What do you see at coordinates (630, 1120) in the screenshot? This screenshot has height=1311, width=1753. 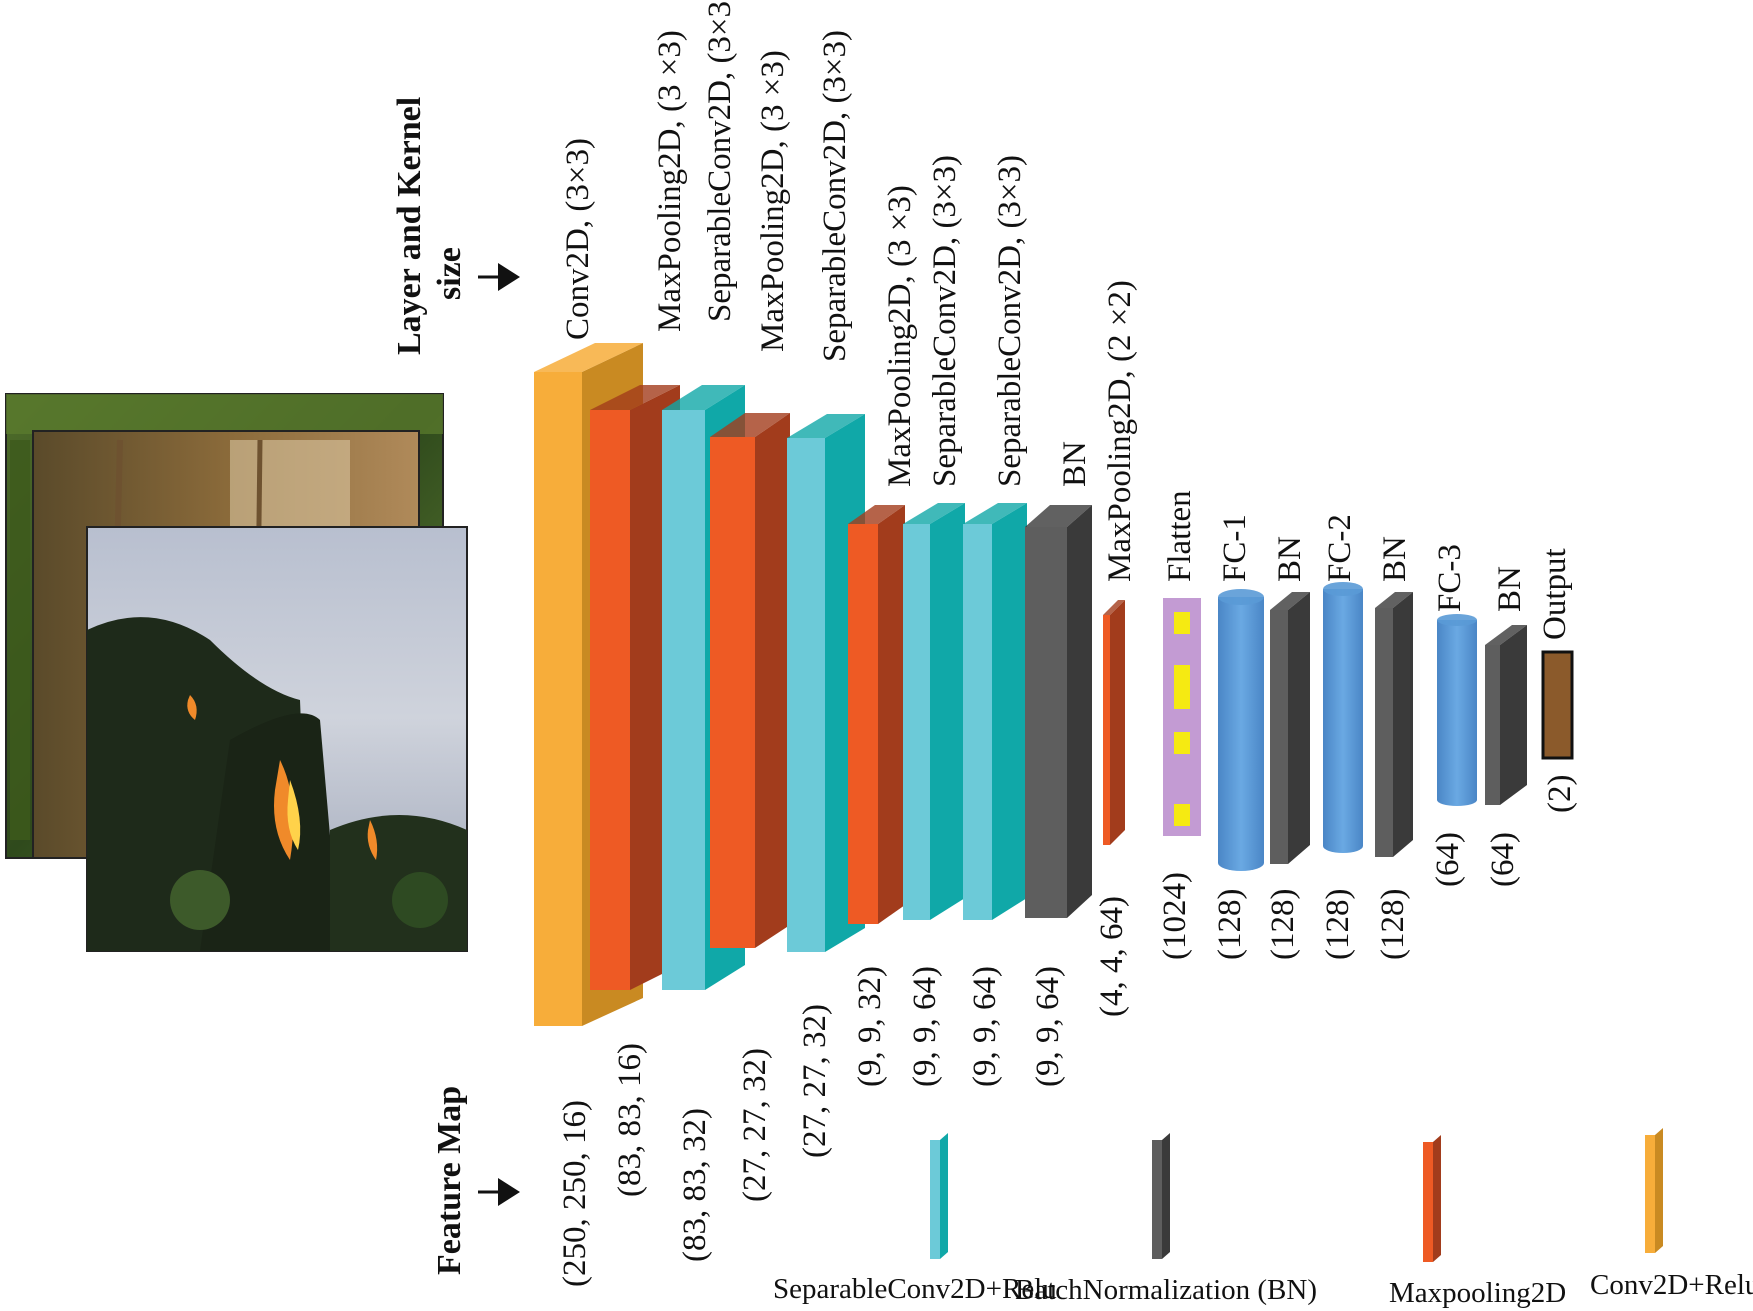 I see `feature-map-label: (83, 83, 16)` at bounding box center [630, 1120].